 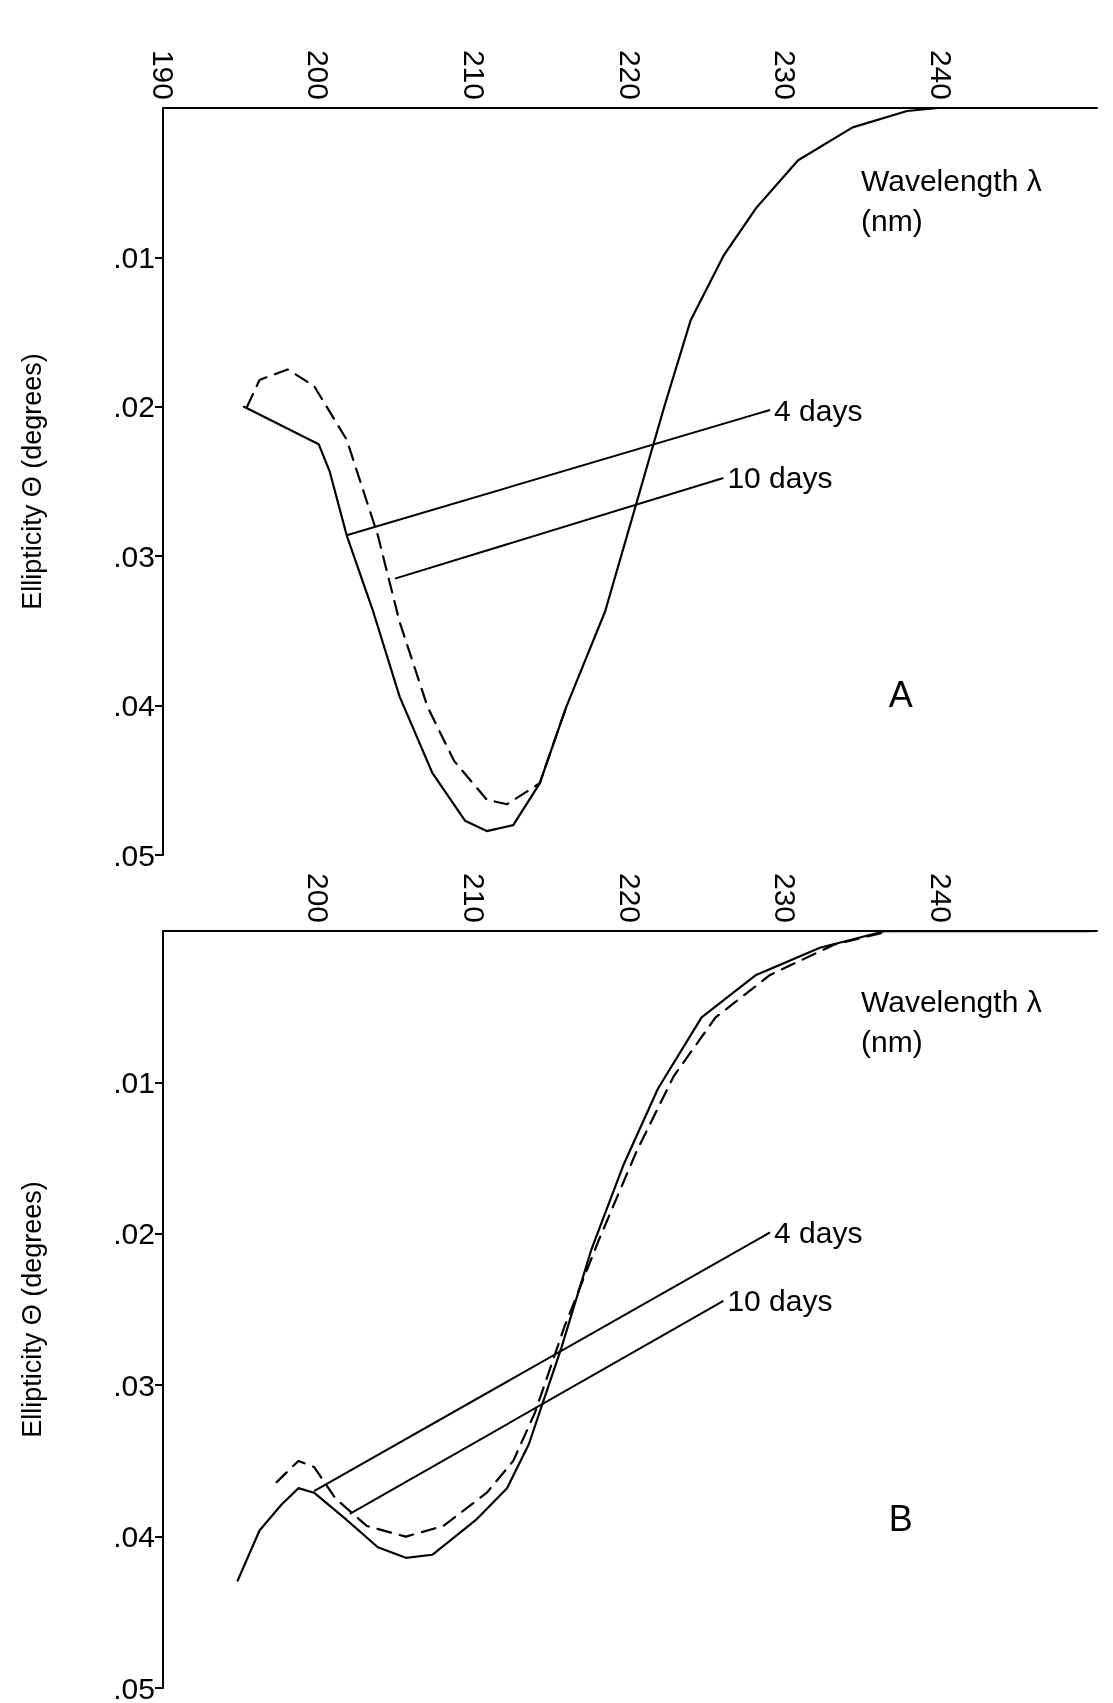 I want to click on annotation: B, so click(x=900, y=1519).